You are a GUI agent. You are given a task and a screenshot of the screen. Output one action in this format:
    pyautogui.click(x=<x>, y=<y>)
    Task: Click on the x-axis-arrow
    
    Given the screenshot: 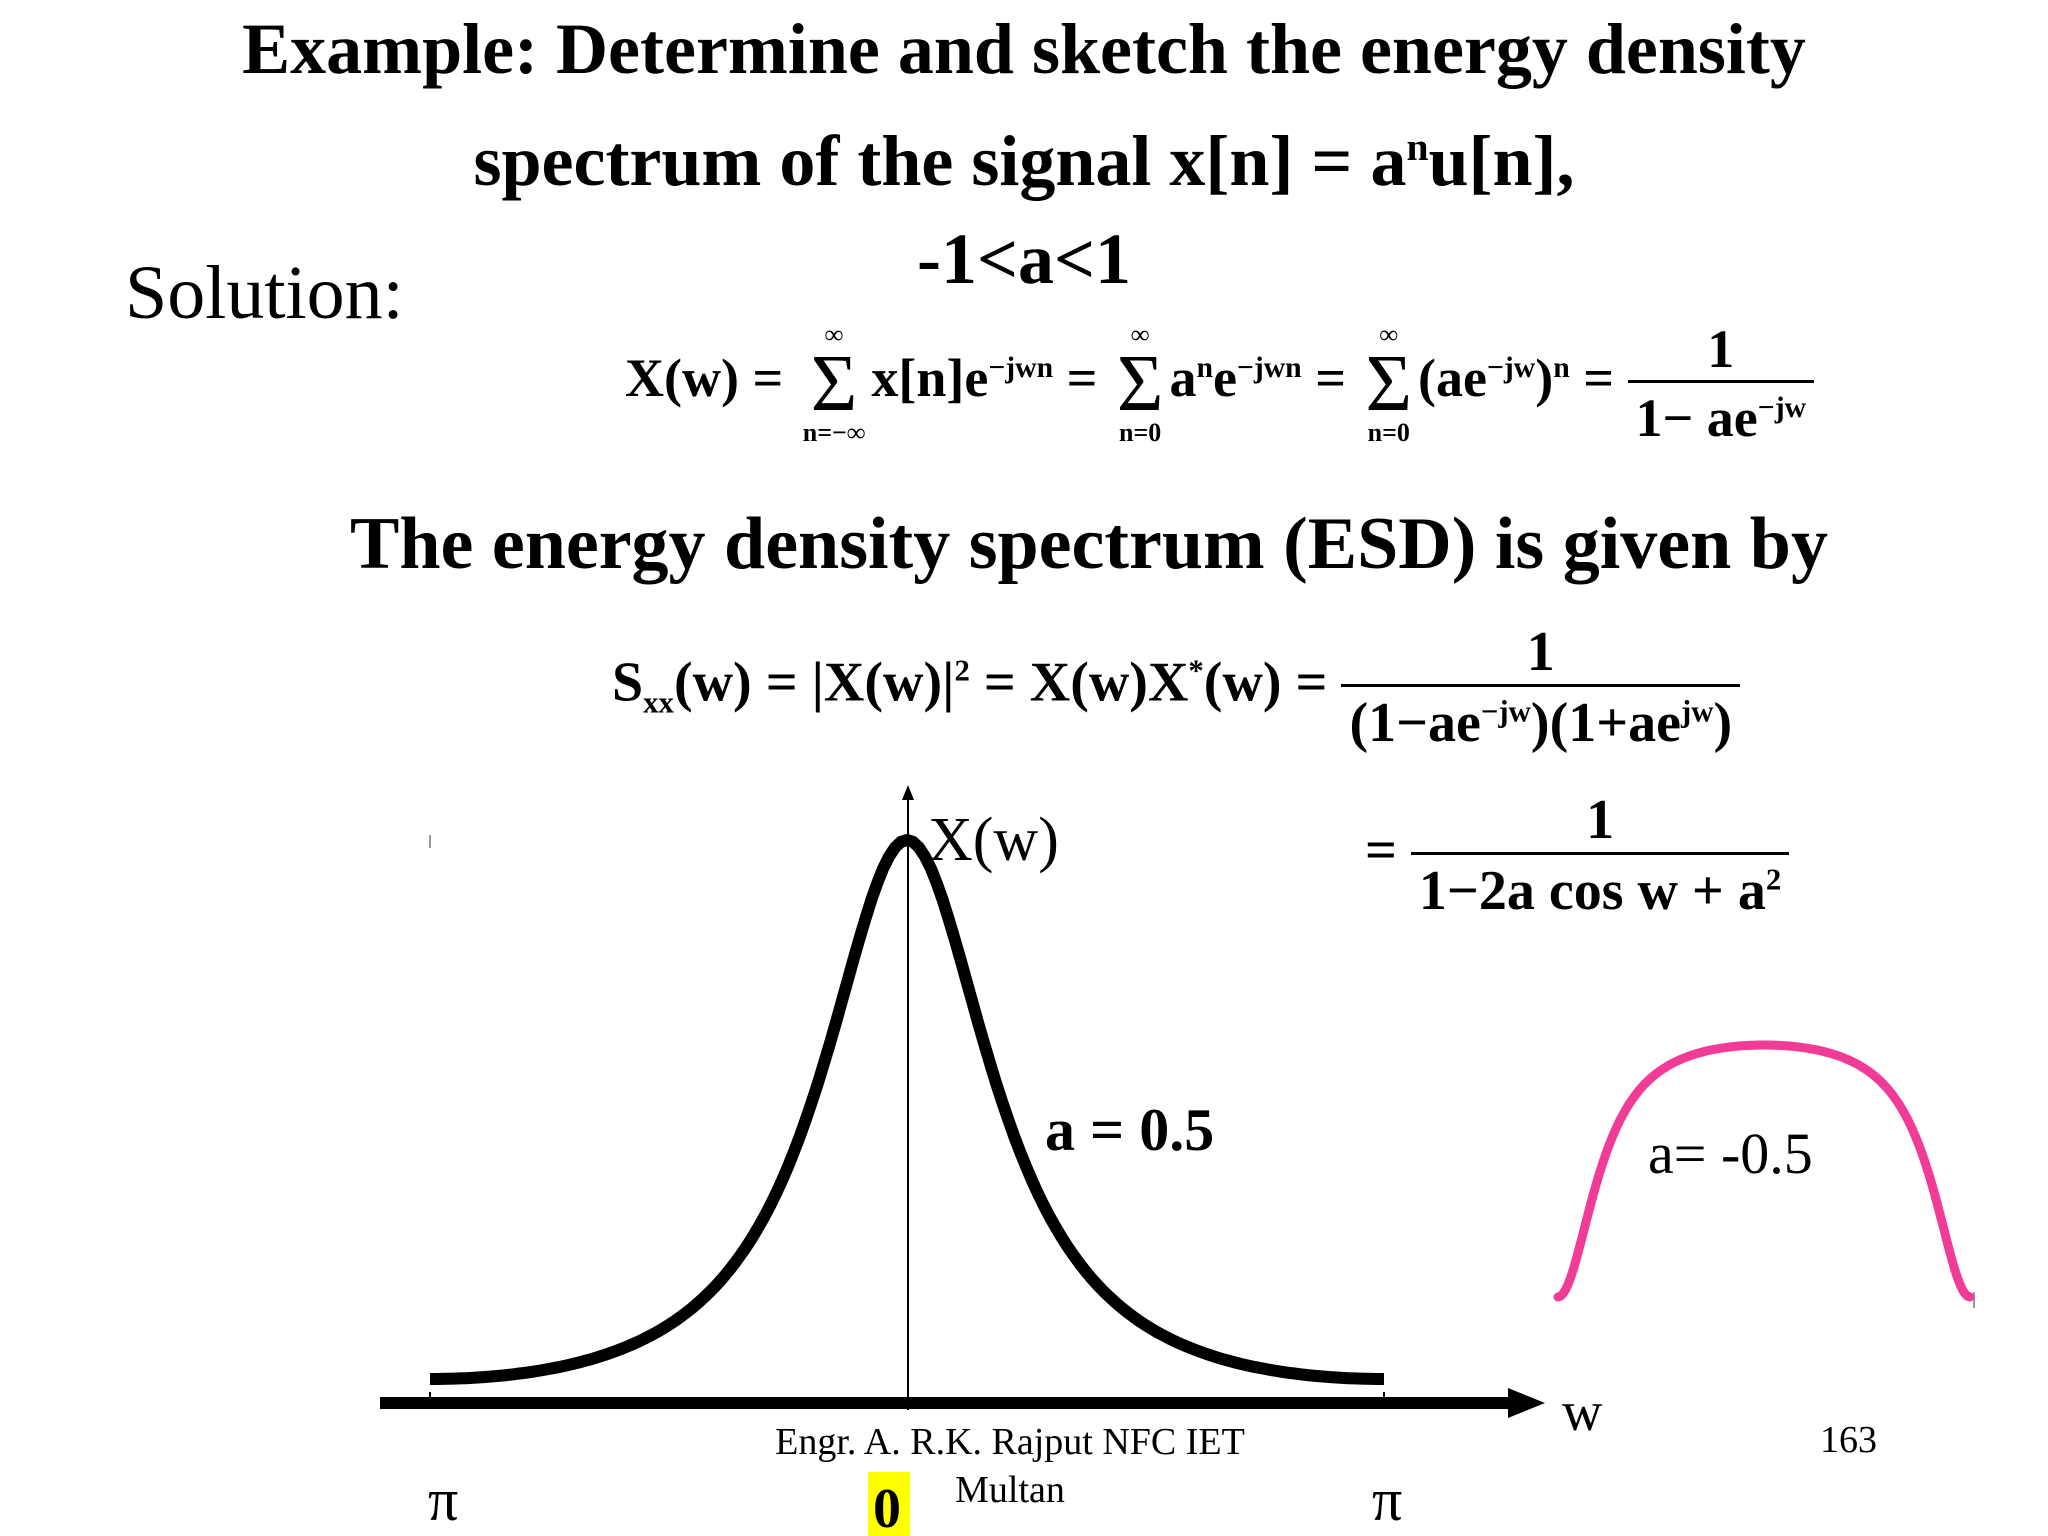 What is the action you would take?
    pyautogui.click(x=1526, y=1403)
    